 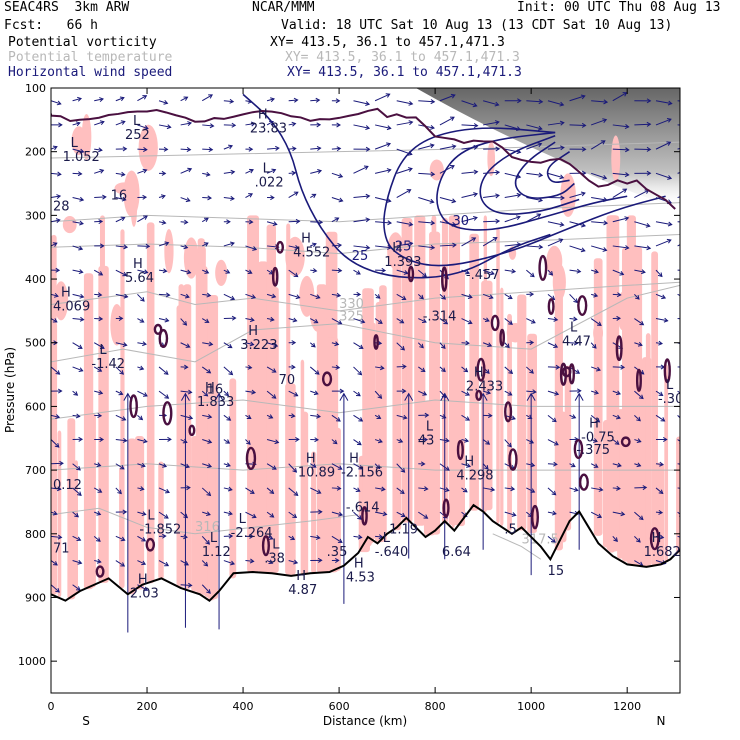 What do you see at coordinates (675, 399) in the screenshot?
I see `extremum-value: -.305` at bounding box center [675, 399].